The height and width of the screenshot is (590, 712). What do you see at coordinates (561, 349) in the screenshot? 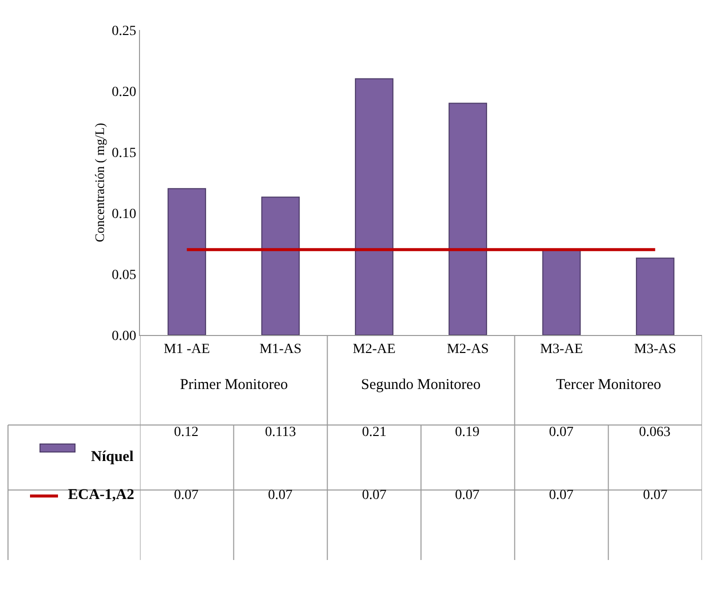
I see `x-tick-label: M3-AE` at bounding box center [561, 349].